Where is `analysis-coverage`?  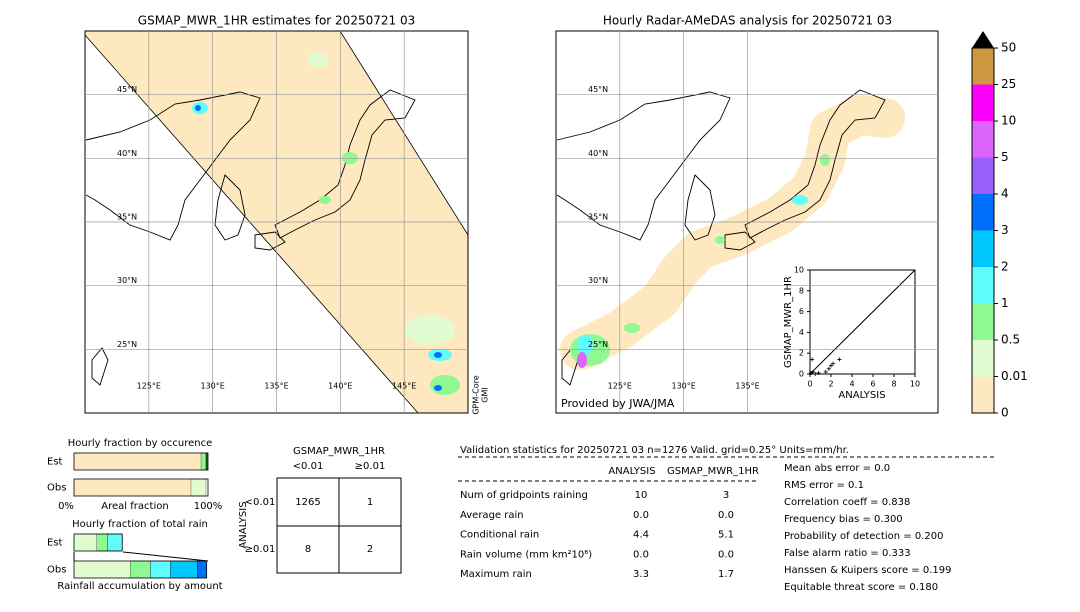 analysis-coverage is located at coordinates (732, 232).